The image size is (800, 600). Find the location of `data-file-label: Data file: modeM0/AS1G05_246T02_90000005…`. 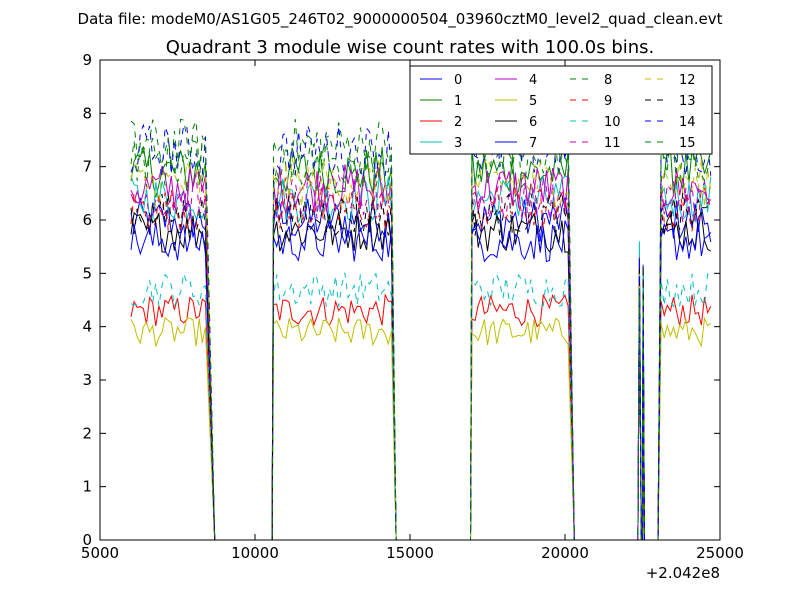

data-file-label: Data file: modeM0/AS1G05_246T02_90000005… is located at coordinates (400, 19).